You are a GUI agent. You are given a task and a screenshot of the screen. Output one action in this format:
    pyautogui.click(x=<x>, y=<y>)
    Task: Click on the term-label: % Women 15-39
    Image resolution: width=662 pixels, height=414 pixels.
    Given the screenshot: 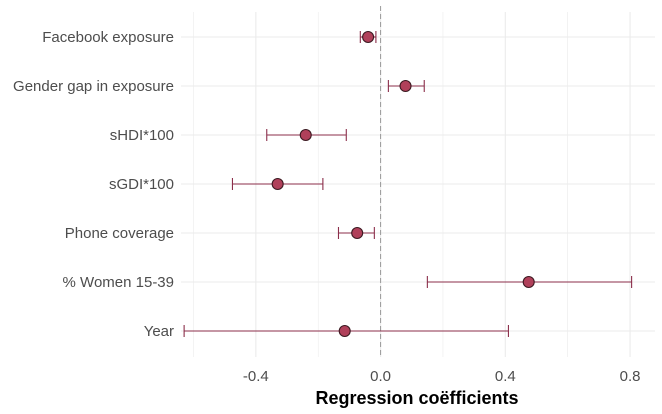 What is the action you would take?
    pyautogui.click(x=118, y=282)
    